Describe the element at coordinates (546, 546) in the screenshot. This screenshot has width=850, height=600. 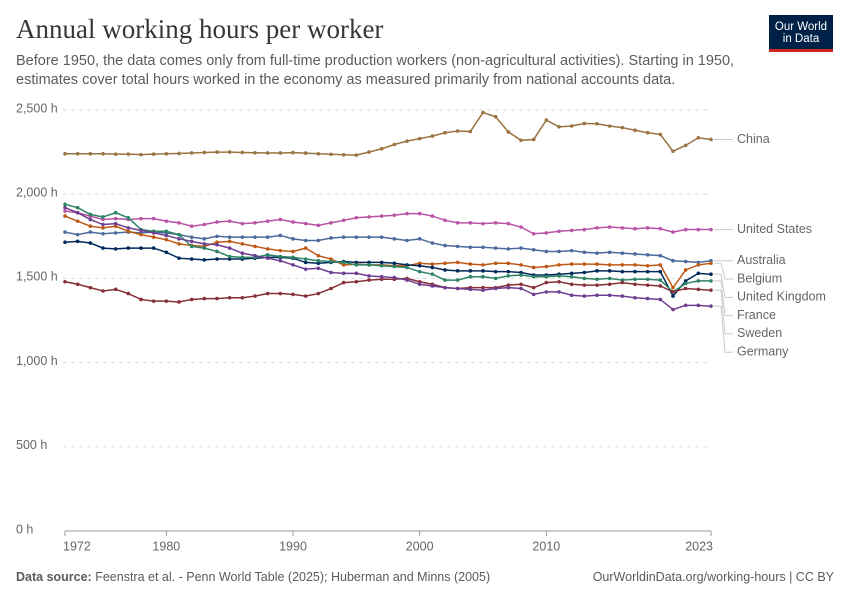
I see `x-tick-label: 2010` at that location.